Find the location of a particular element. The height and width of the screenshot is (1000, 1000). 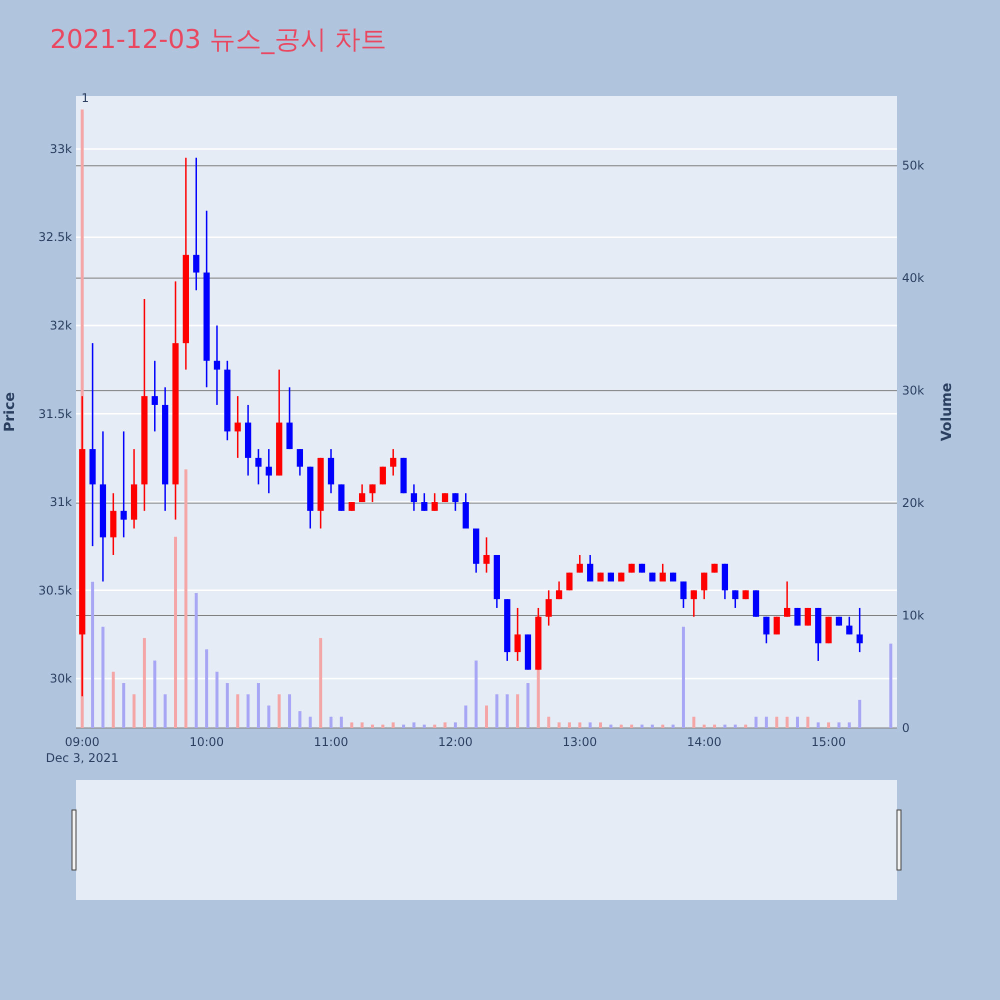

y2-tick-label: 40k is located at coordinates (913, 278).